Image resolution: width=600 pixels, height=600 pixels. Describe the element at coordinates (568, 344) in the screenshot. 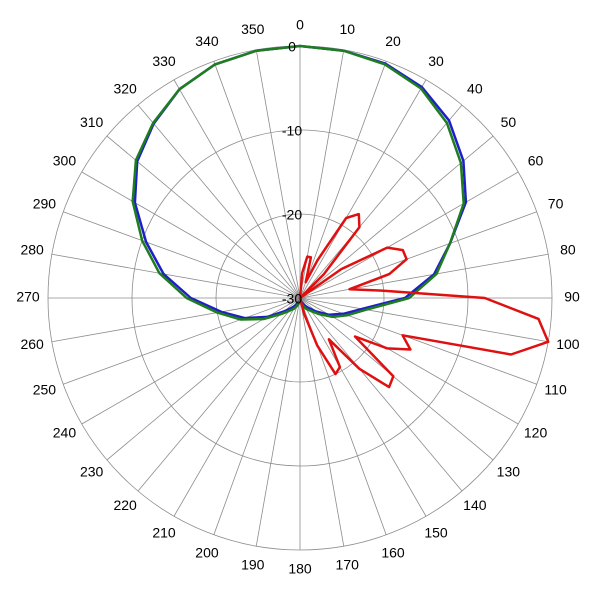

I see `angle-label: 100` at that location.